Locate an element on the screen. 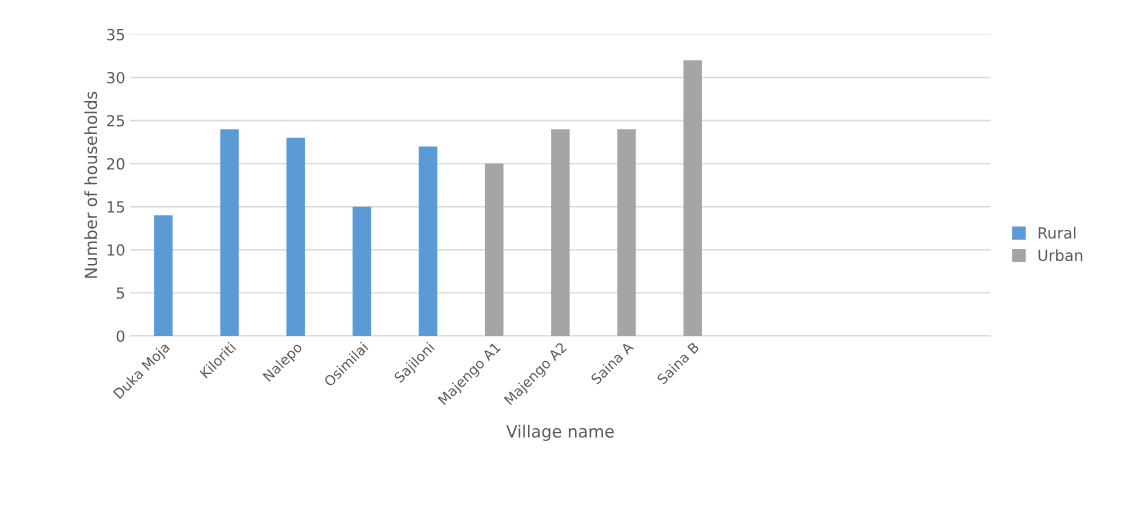 The width and height of the screenshot is (1123, 529). y-tick-label: 15 is located at coordinates (116, 207).